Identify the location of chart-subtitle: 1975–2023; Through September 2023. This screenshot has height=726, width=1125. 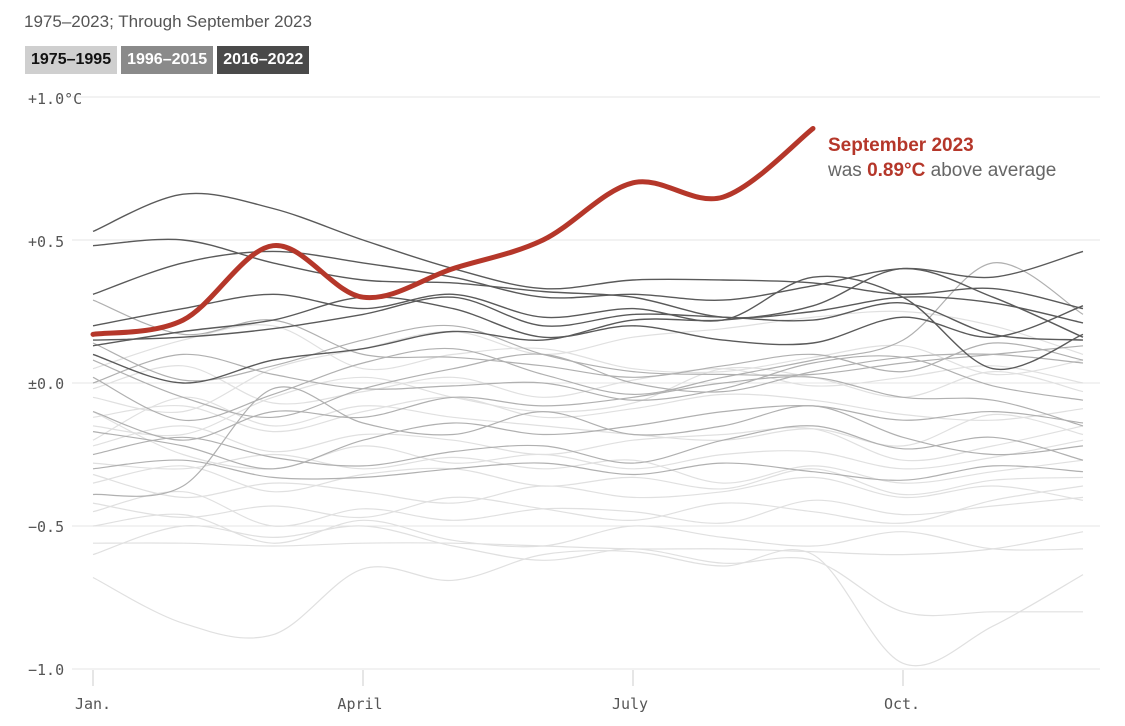
(168, 21).